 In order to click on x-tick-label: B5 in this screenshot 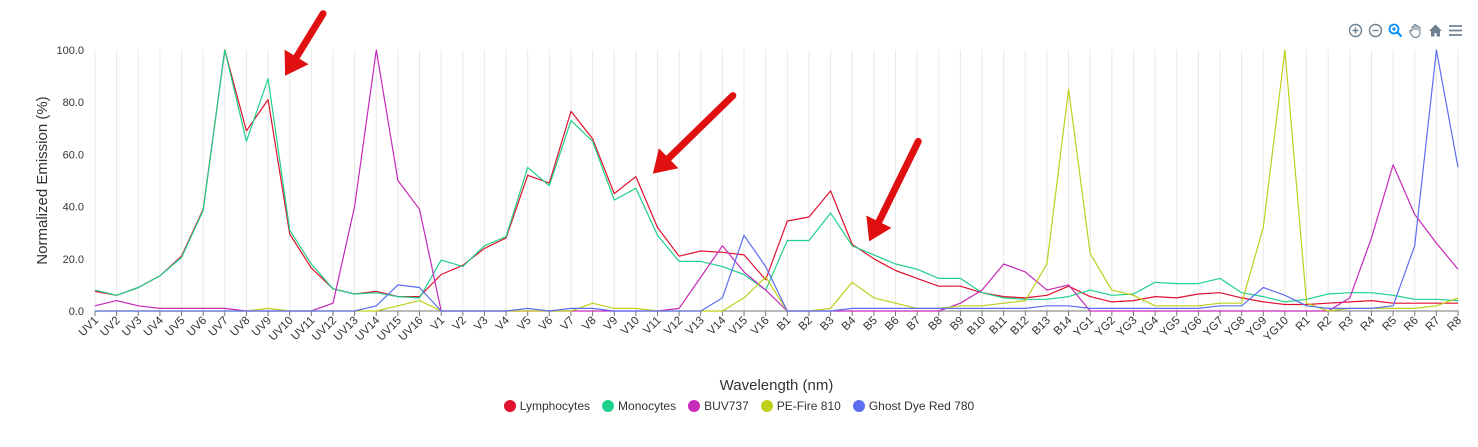, I will do `click(871, 324)`.